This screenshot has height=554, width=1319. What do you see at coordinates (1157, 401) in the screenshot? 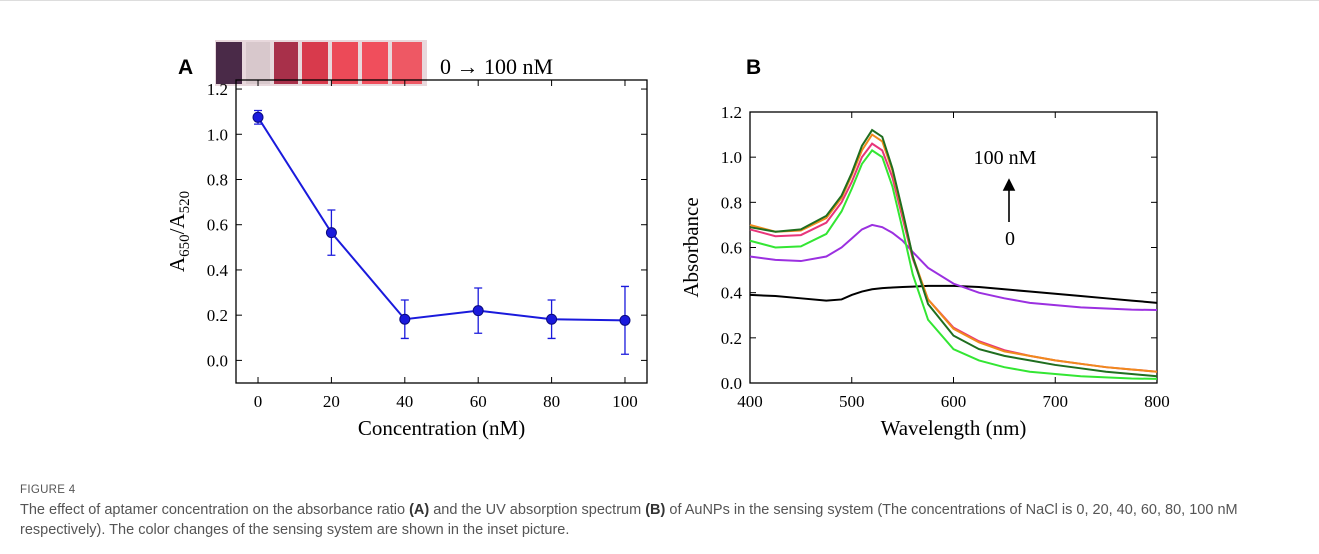
I see `x-tick-label: 800` at bounding box center [1157, 401].